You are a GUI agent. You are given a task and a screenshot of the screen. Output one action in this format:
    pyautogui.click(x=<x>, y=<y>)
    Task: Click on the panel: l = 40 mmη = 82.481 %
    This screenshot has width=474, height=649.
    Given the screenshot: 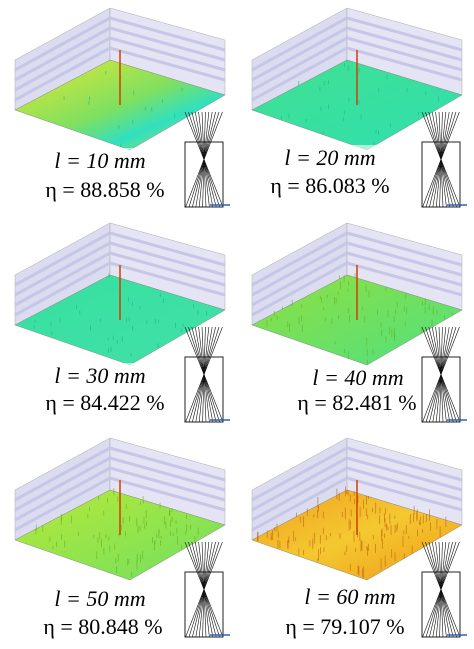 What is the action you would take?
    pyautogui.click(x=359, y=322)
    